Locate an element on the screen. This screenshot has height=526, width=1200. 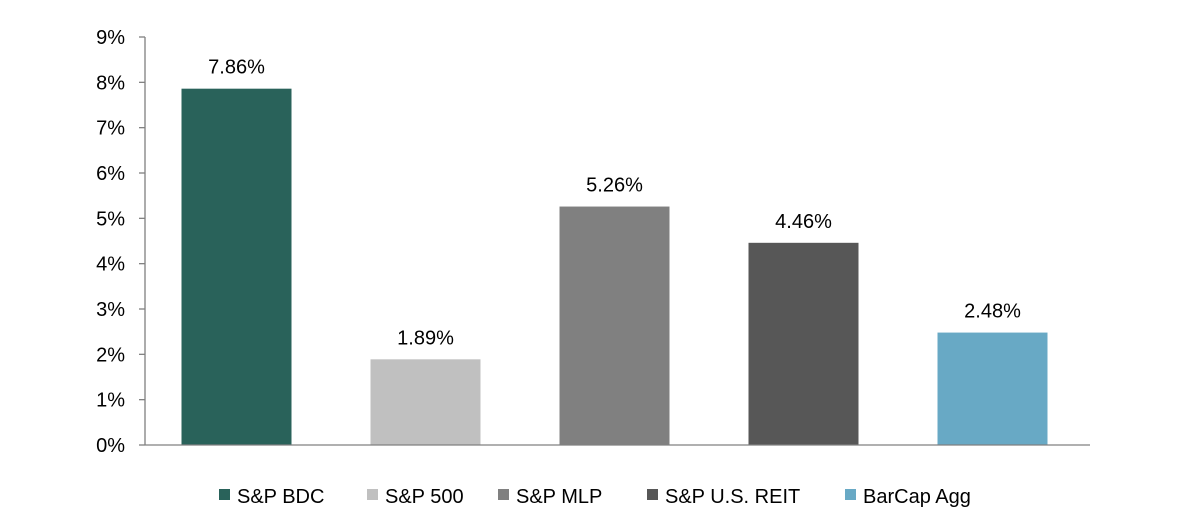
legend-label: S&P MLP is located at coordinates (559, 497).